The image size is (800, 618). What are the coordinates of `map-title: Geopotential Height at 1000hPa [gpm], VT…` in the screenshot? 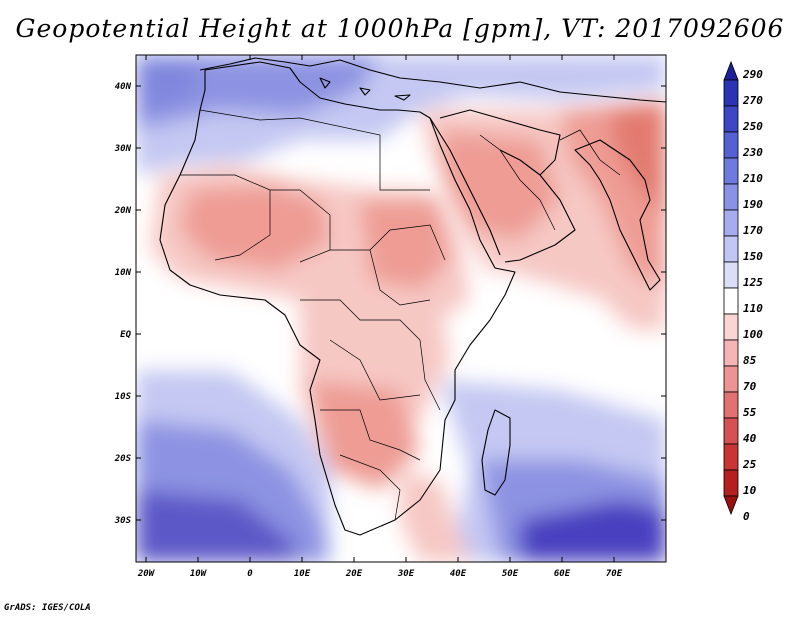 It's located at (400, 28).